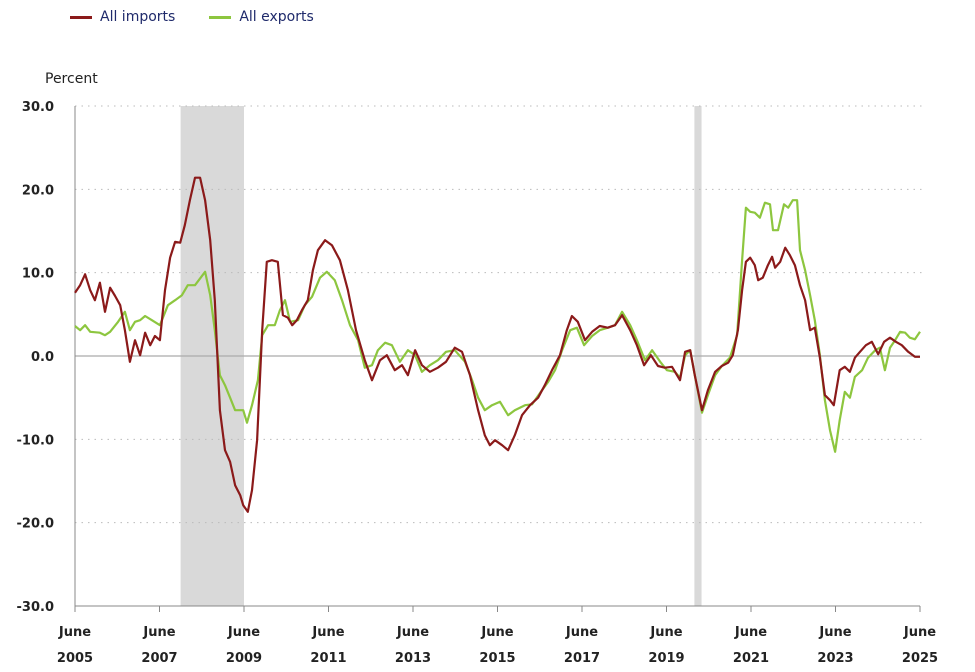 The image size is (975, 672). What do you see at coordinates (35, 524) in the screenshot?
I see `y-tick-label: -20.0` at bounding box center [35, 524].